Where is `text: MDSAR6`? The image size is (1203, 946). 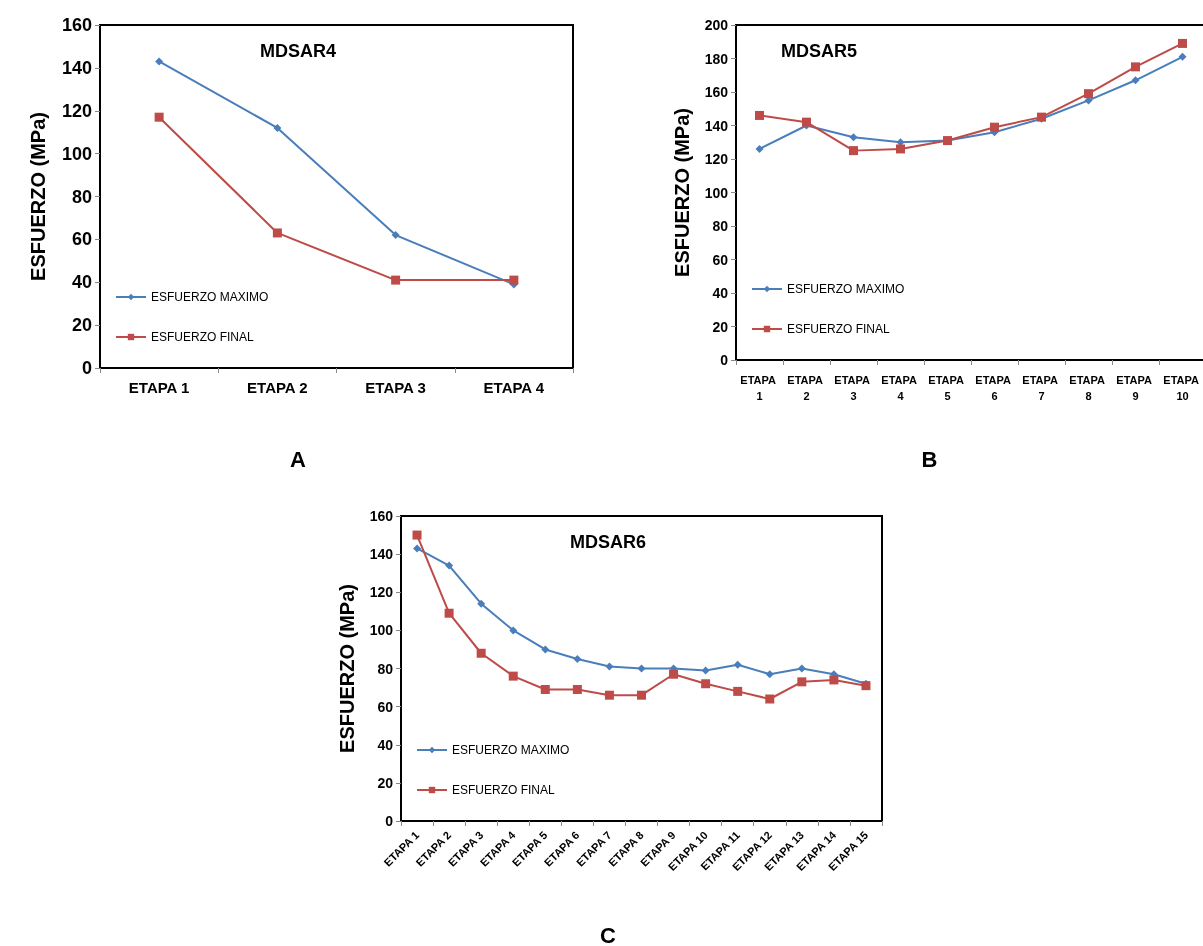
text: MDSAR6 is located at coordinates (608, 542).